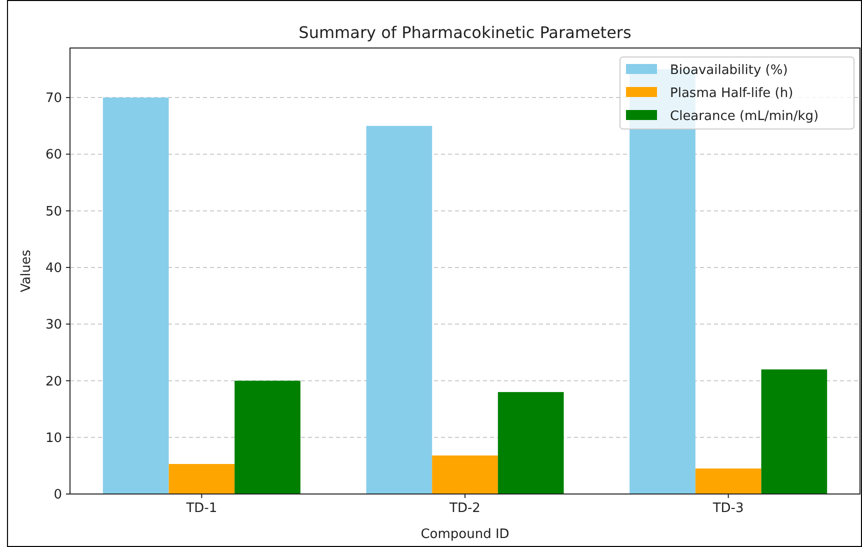 The height and width of the screenshot is (547, 862). Describe the element at coordinates (53, 438) in the screenshot. I see `y-tick-label: 10` at that location.